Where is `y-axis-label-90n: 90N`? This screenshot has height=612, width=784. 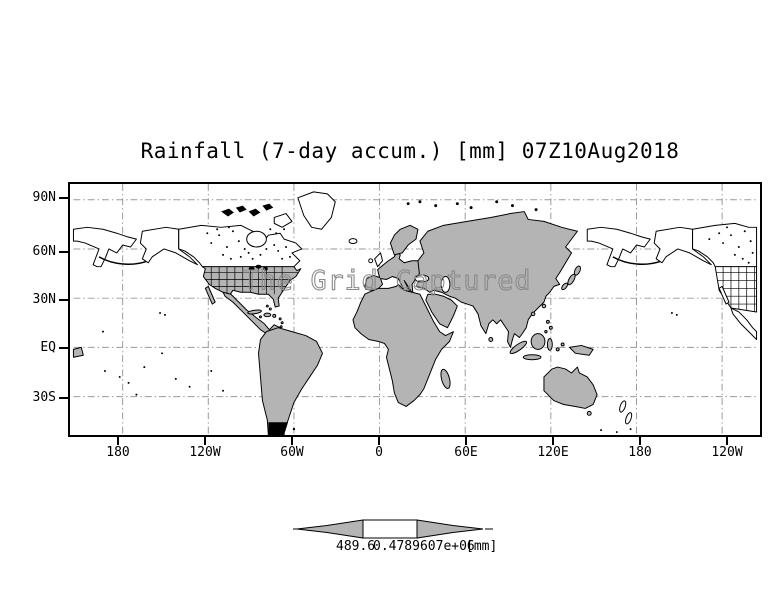 y-axis-label-90n: 90N is located at coordinates (44, 197).